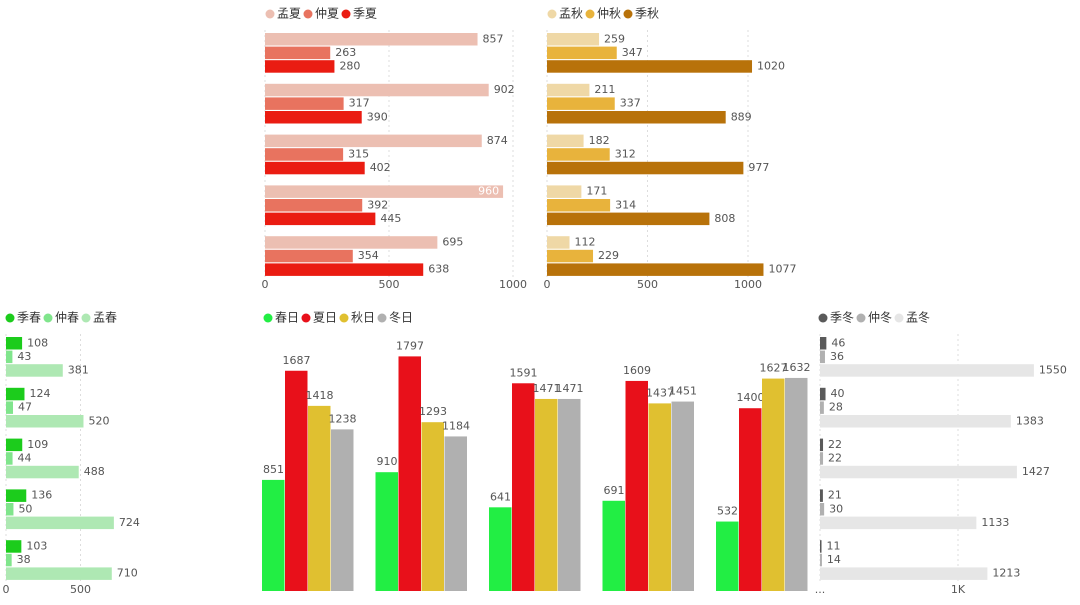  What do you see at coordinates (513, 284) in the screenshot?
I see `x-tick-label: 1000` at bounding box center [513, 284].